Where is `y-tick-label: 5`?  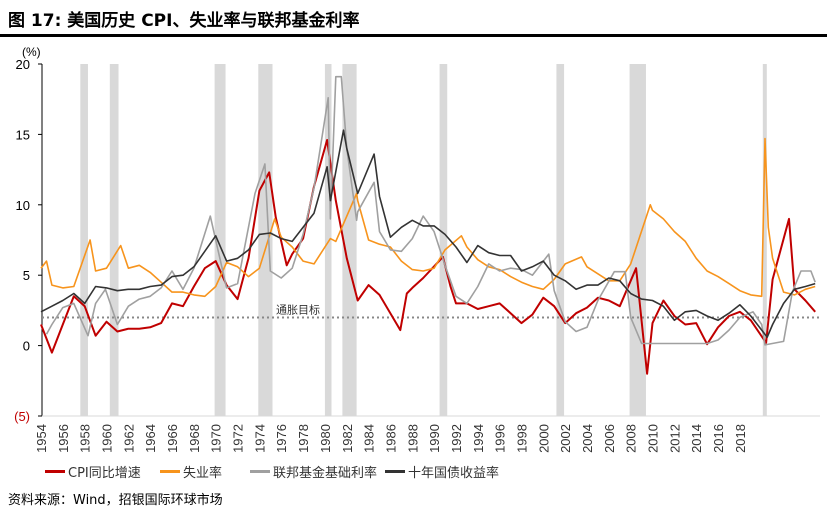
y-tick-label: 5 is located at coordinates (26, 275).